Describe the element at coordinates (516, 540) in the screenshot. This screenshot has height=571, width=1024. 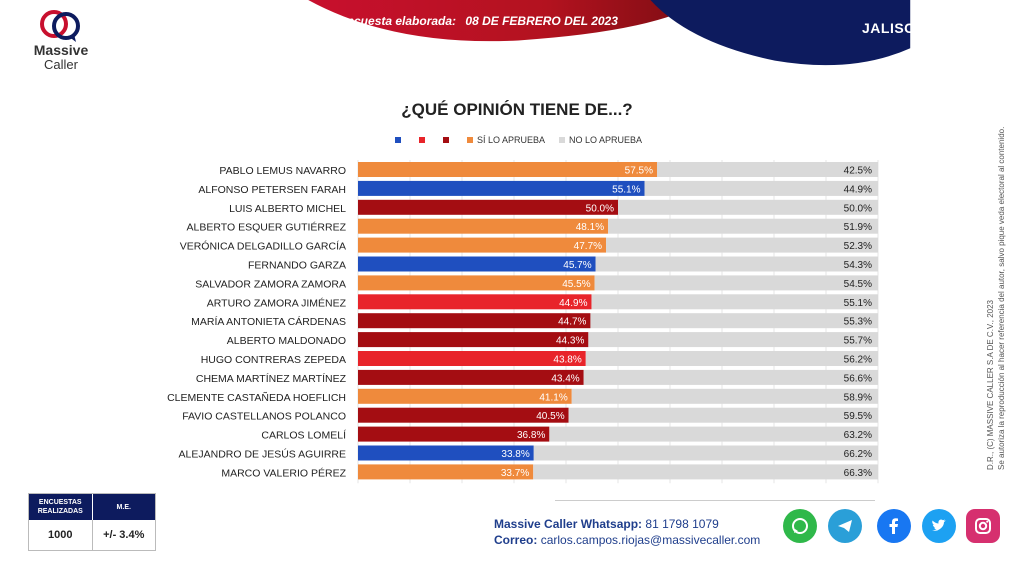
I see `email-label: Correo:` at that location.